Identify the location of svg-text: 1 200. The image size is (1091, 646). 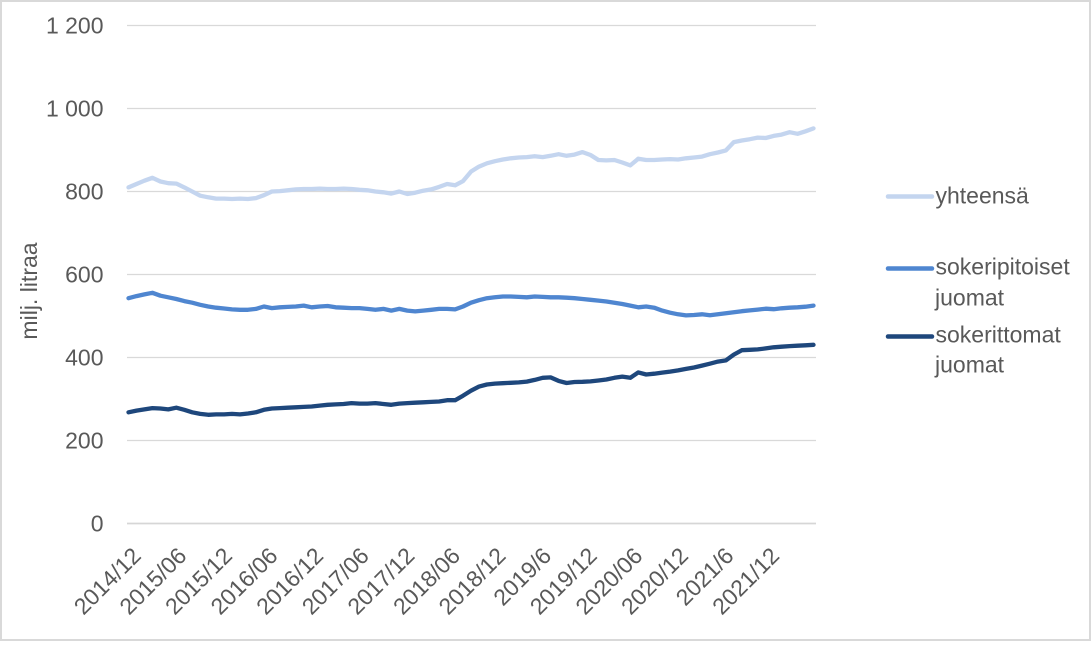
(75, 26).